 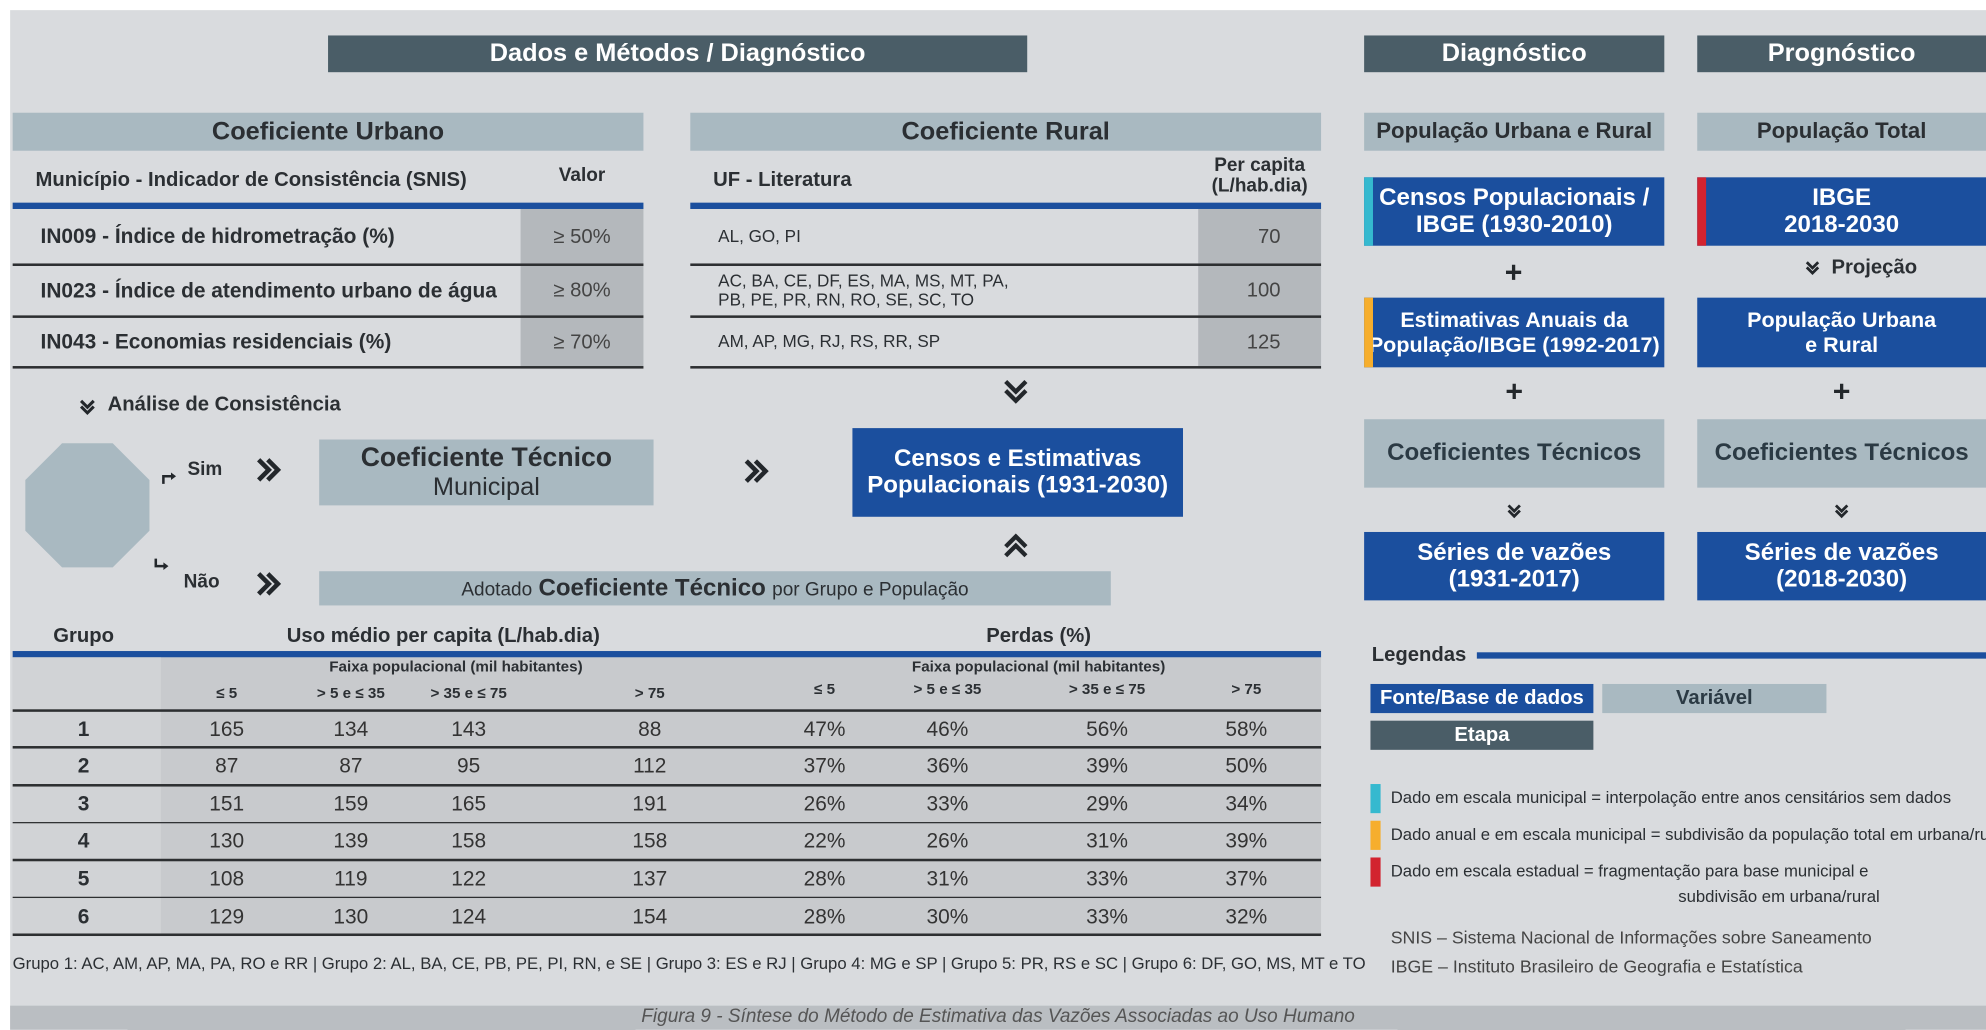 What do you see at coordinates (1038, 636) in the screenshot?
I see `column-header: Perdas (%)` at bounding box center [1038, 636].